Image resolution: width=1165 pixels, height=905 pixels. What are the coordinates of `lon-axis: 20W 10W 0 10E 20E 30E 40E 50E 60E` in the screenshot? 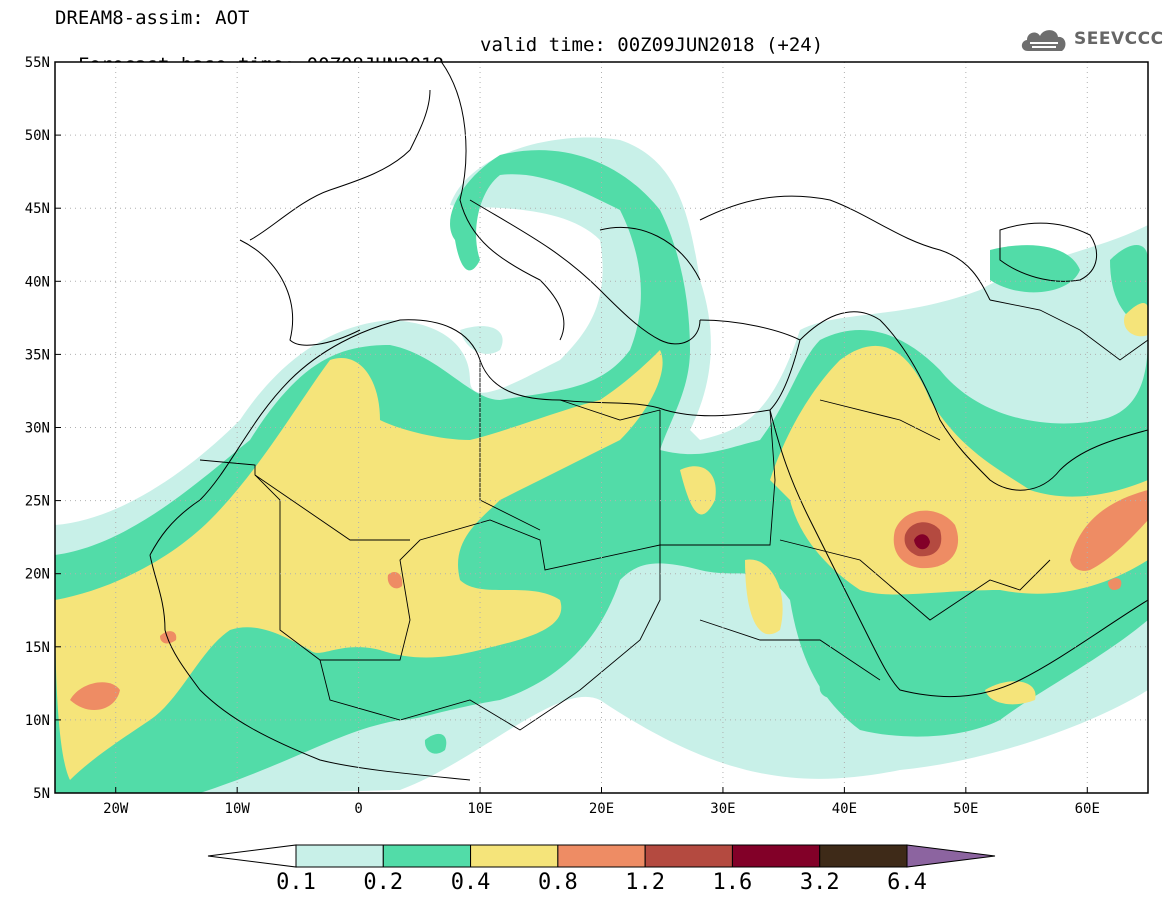 It's located at (601, 809).